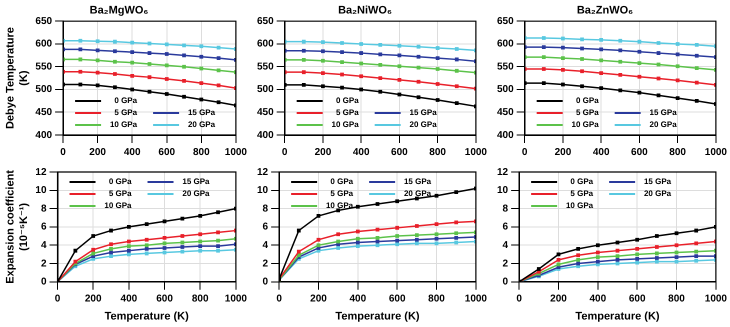  What do you see at coordinates (119, 10) in the screenshot?
I see `chart-title: Ba₂MgWO₆` at bounding box center [119, 10].